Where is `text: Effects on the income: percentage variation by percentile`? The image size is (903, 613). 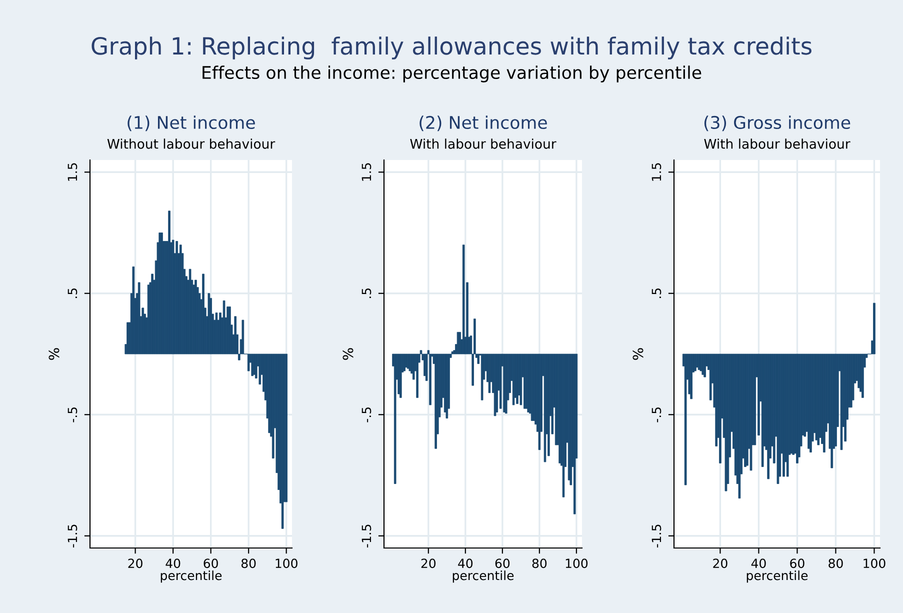
text: Effects on the income: percentage variation by percentile is located at coordinates (452, 74).